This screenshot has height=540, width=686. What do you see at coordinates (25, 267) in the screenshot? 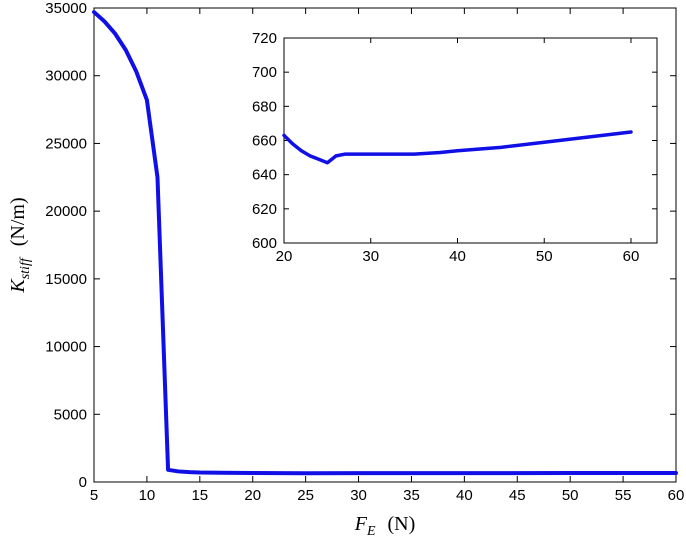
I see `y-axis-subscript: stiff` at bounding box center [25, 267].